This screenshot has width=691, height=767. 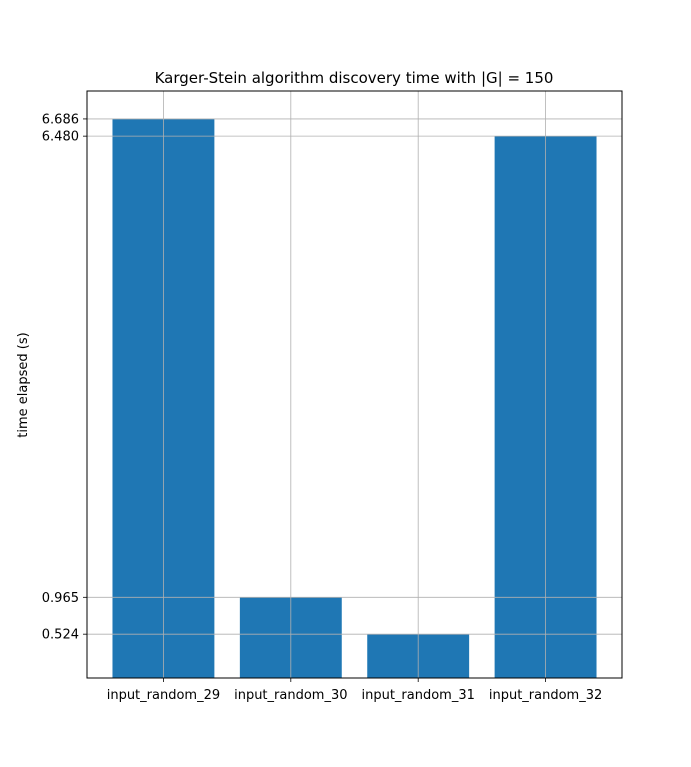 What do you see at coordinates (23, 384) in the screenshot?
I see `y-axis-label: time elapsed (s)` at bounding box center [23, 384].